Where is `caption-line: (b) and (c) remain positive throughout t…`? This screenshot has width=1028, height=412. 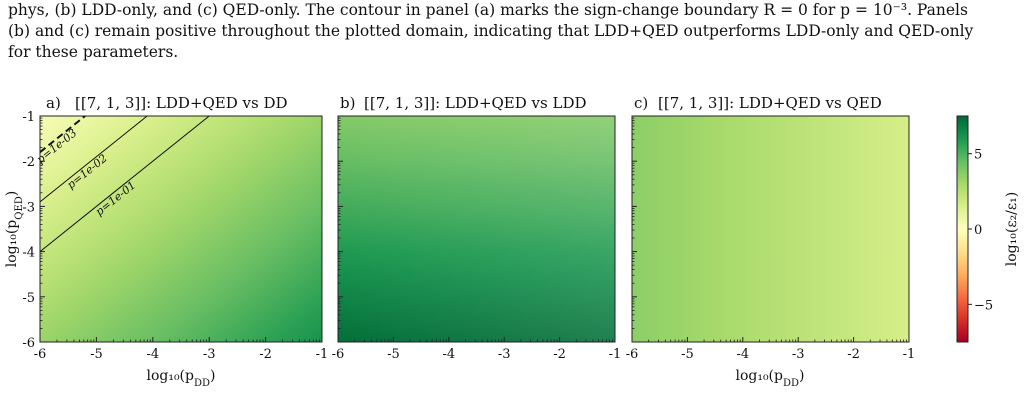
caption-line: (b) and (c) remain positive throughout t… is located at coordinates (491, 31).